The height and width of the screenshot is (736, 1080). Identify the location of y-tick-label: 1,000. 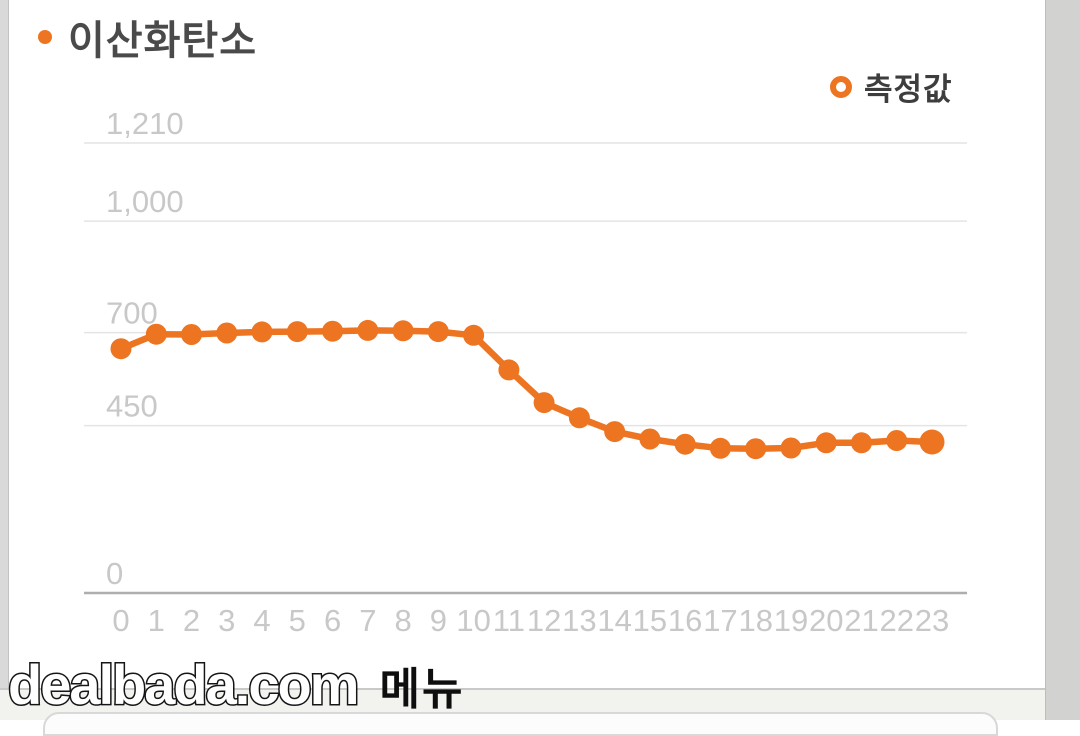
(145, 201).